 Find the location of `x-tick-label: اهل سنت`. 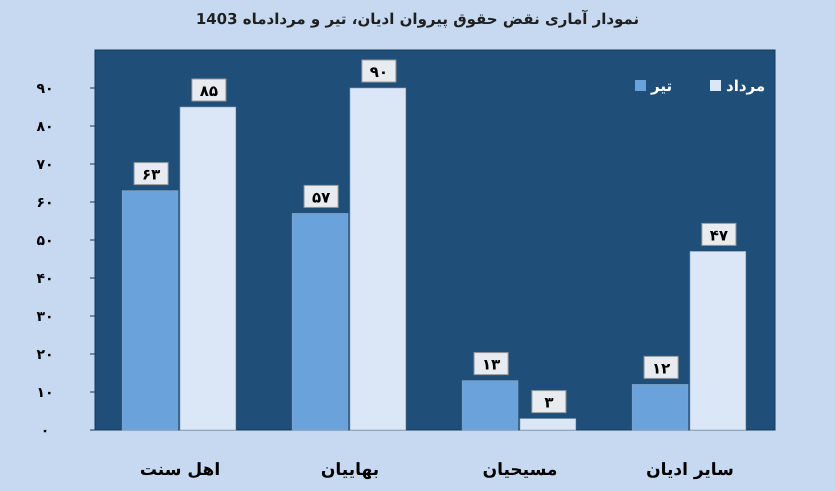

x-tick-label: اهل سنت is located at coordinates (180, 470).